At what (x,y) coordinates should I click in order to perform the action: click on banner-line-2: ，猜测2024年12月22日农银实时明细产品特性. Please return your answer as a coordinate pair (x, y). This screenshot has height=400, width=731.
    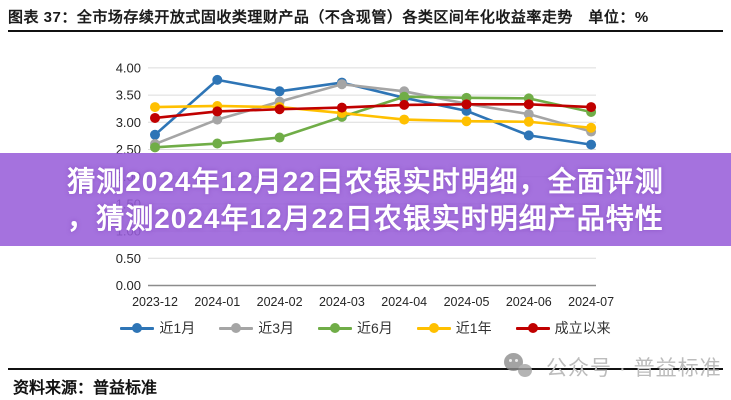
    Looking at the image, I should click on (365, 218).